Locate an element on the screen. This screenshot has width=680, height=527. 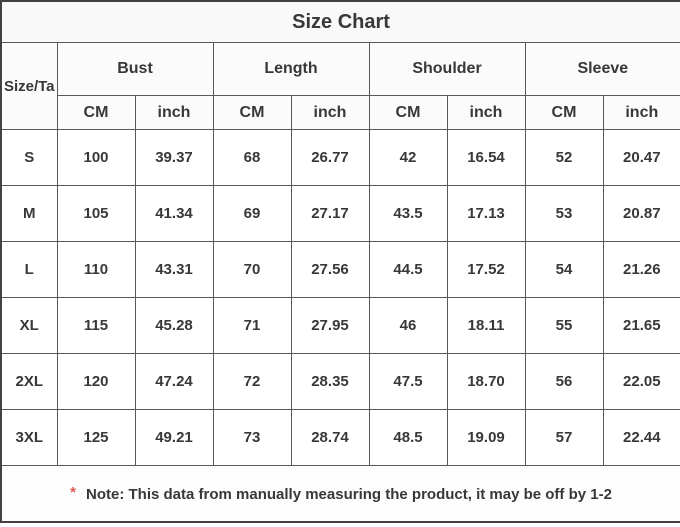
cell-value: 115 is located at coordinates (96, 325).